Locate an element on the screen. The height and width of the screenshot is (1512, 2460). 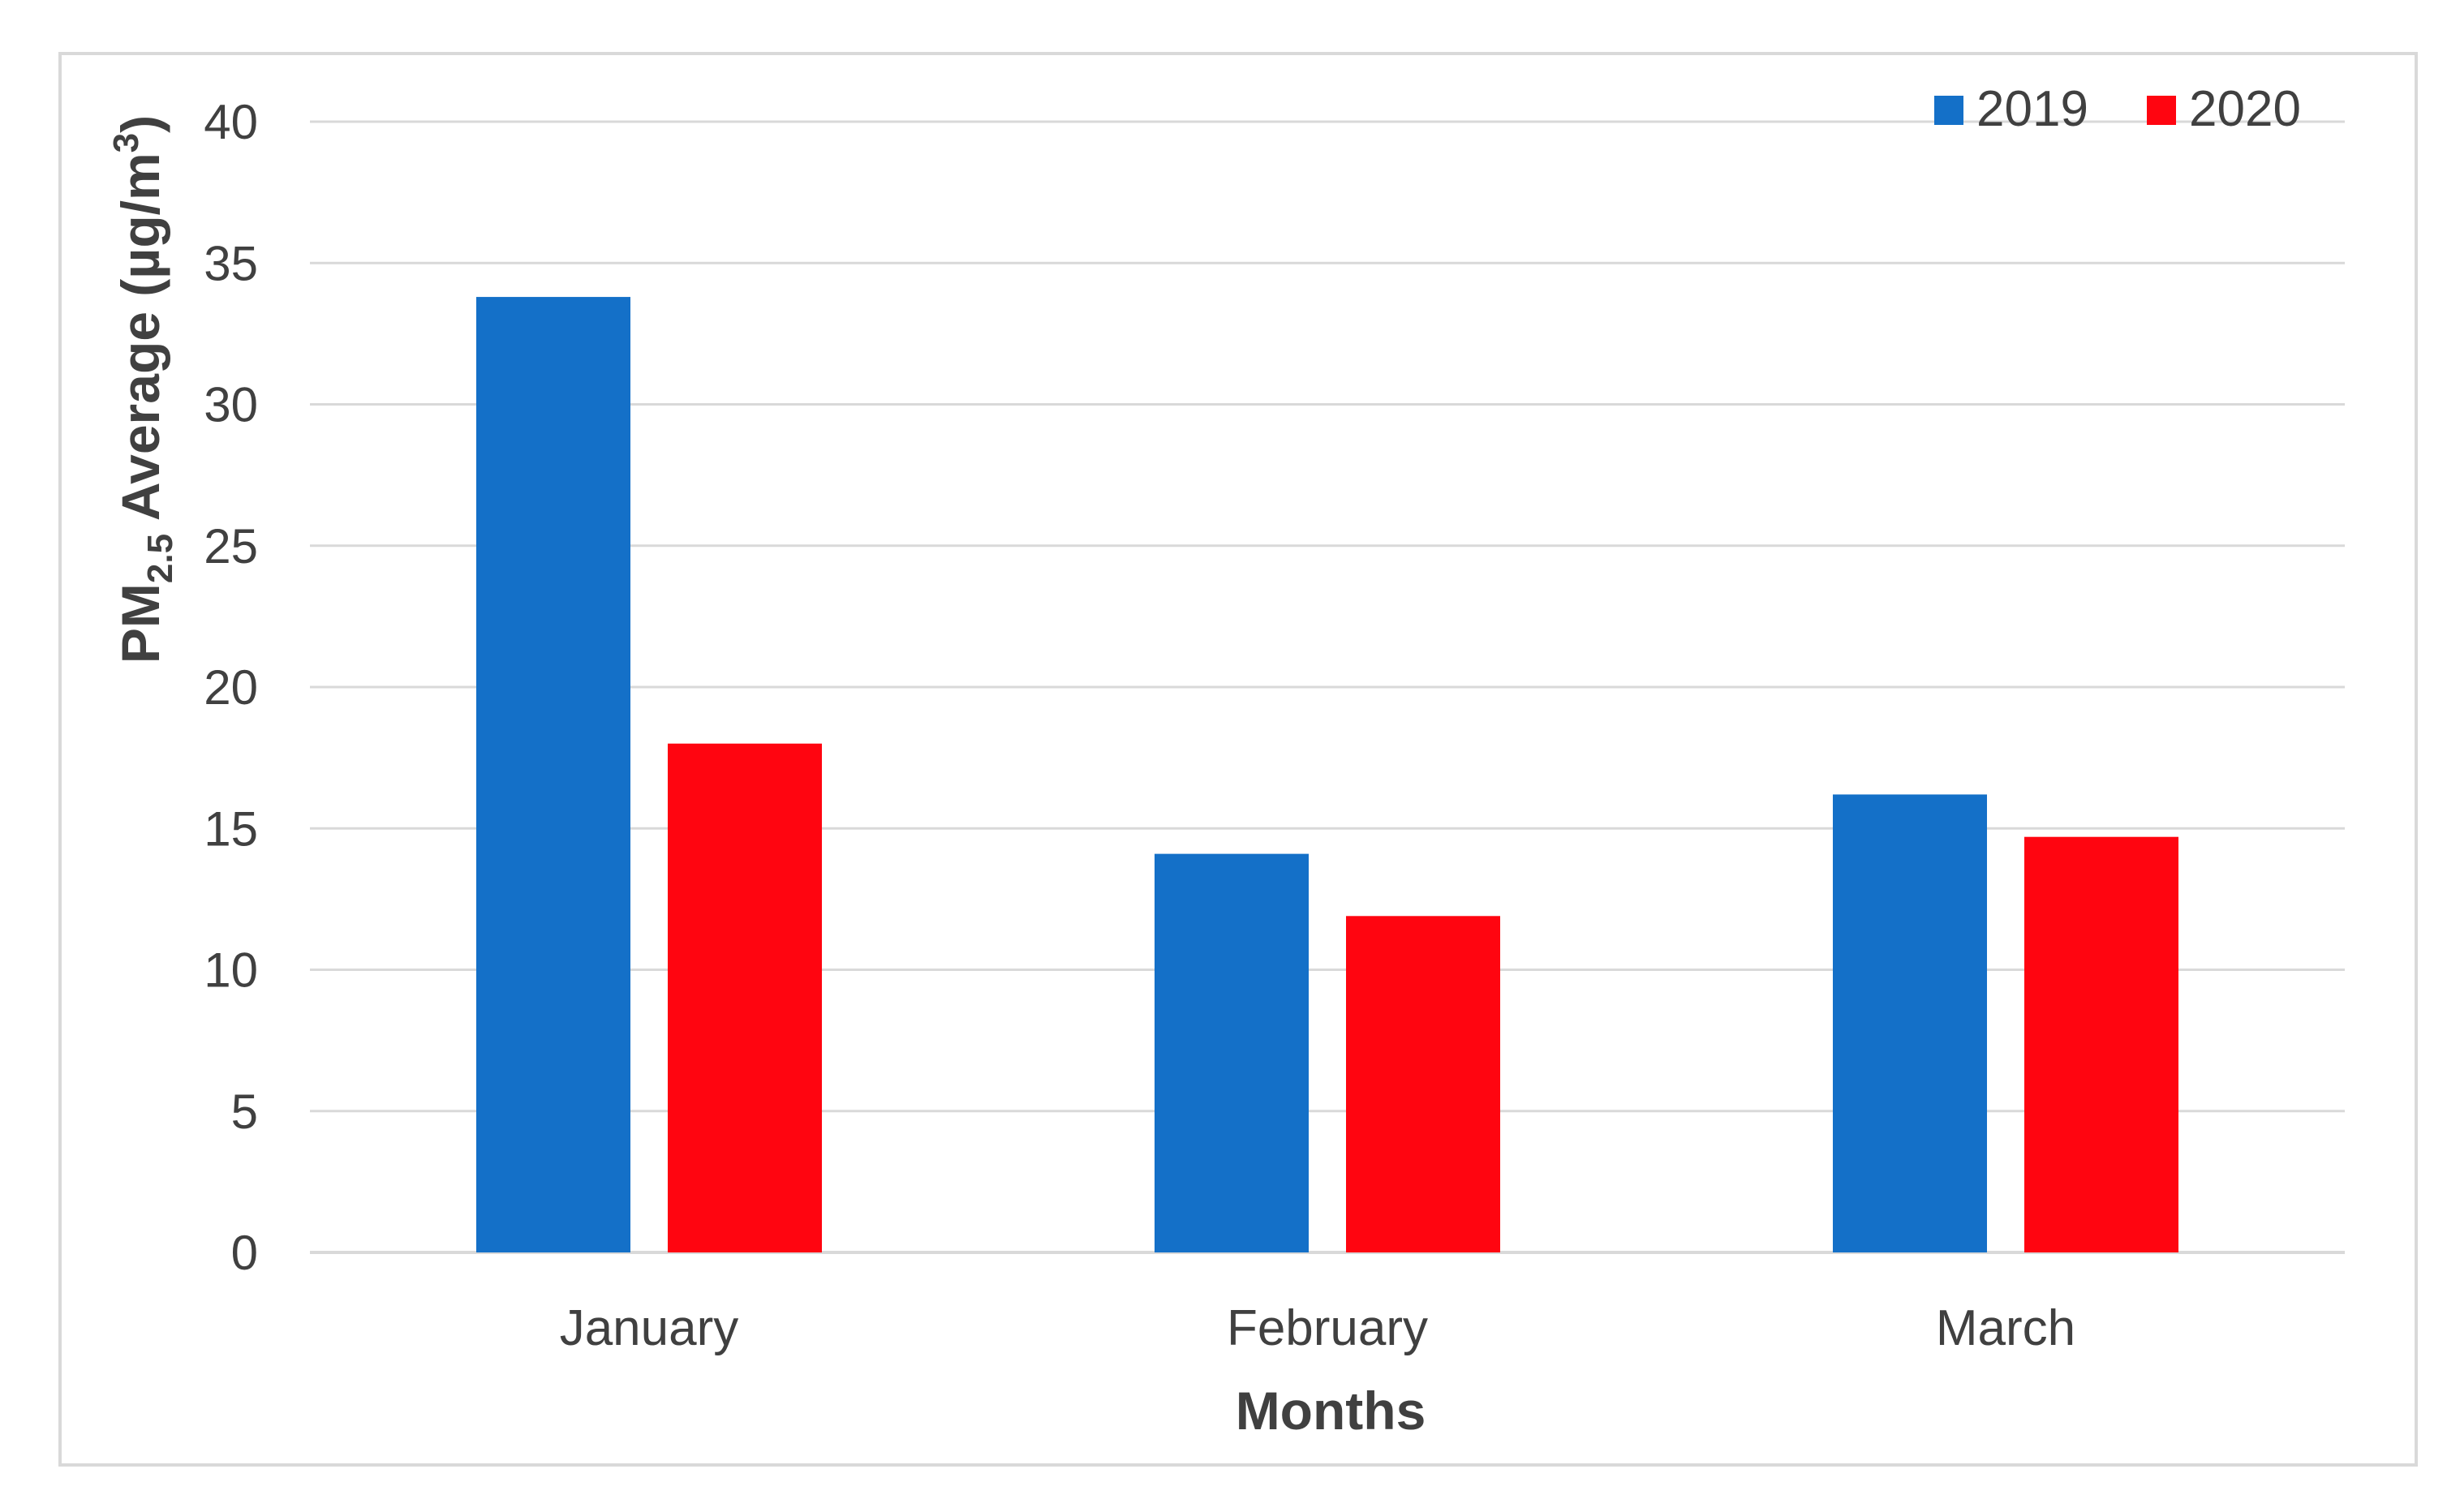
x-category-label-march: March is located at coordinates (2005, 1328).